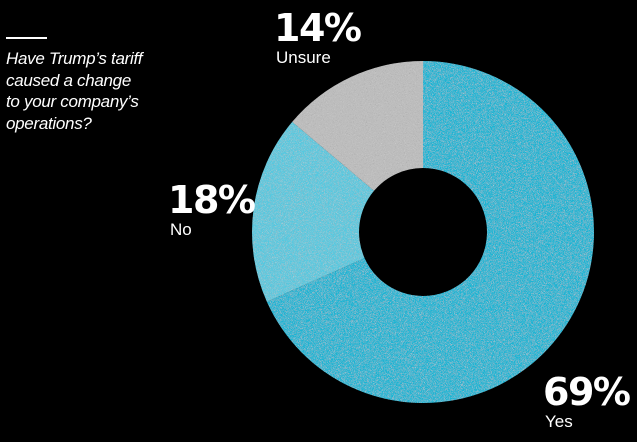 This screenshot has height=442, width=637. I want to click on slice-label-no: 18% No, so click(212, 209).